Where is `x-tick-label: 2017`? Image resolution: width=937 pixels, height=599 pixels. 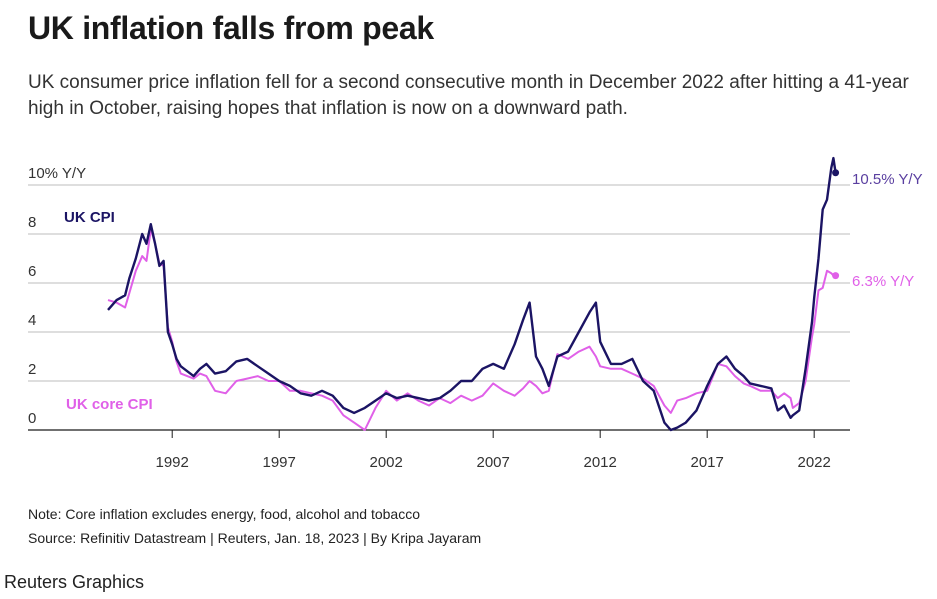 x-tick-label: 2017 is located at coordinates (706, 462).